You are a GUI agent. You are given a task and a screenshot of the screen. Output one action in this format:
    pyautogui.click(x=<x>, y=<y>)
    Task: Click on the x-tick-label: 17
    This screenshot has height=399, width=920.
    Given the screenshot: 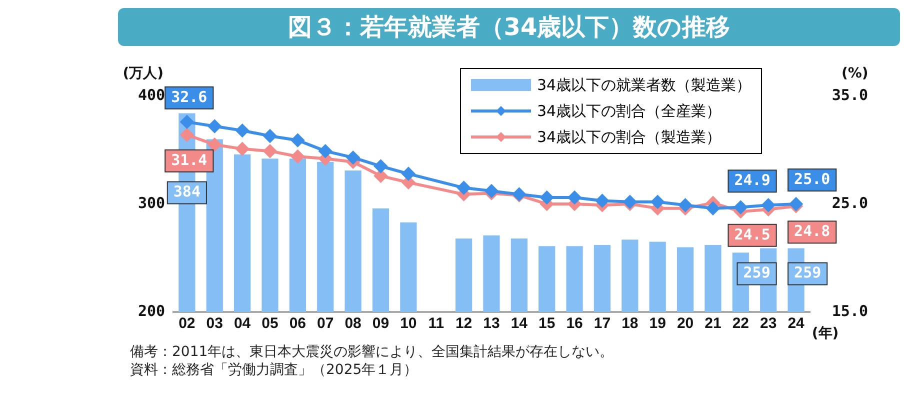 What is the action you would take?
    pyautogui.click(x=602, y=323)
    